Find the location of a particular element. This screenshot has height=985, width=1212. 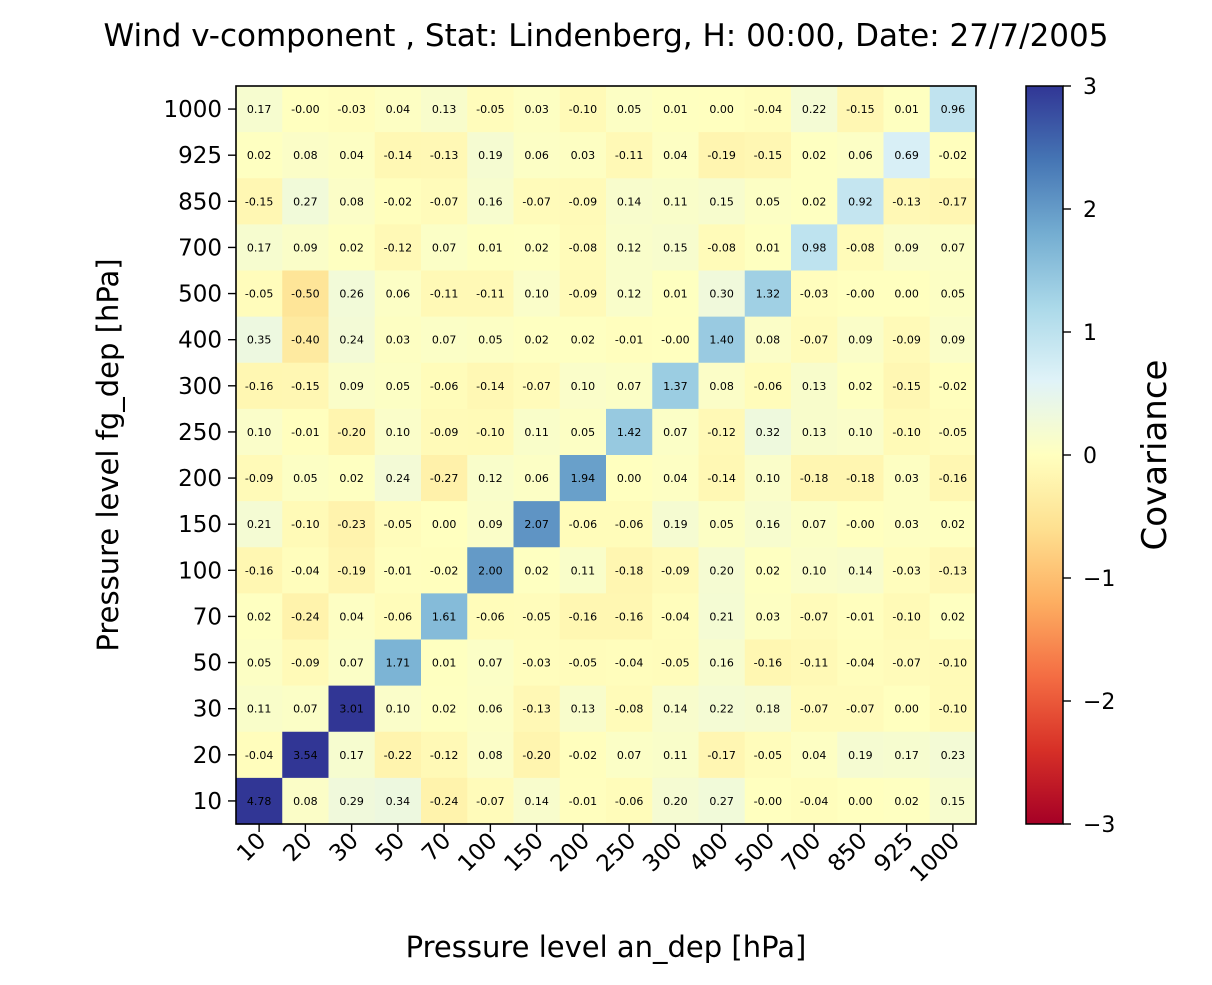

cell-value-label: 0.09 is located at coordinates (351, 386).